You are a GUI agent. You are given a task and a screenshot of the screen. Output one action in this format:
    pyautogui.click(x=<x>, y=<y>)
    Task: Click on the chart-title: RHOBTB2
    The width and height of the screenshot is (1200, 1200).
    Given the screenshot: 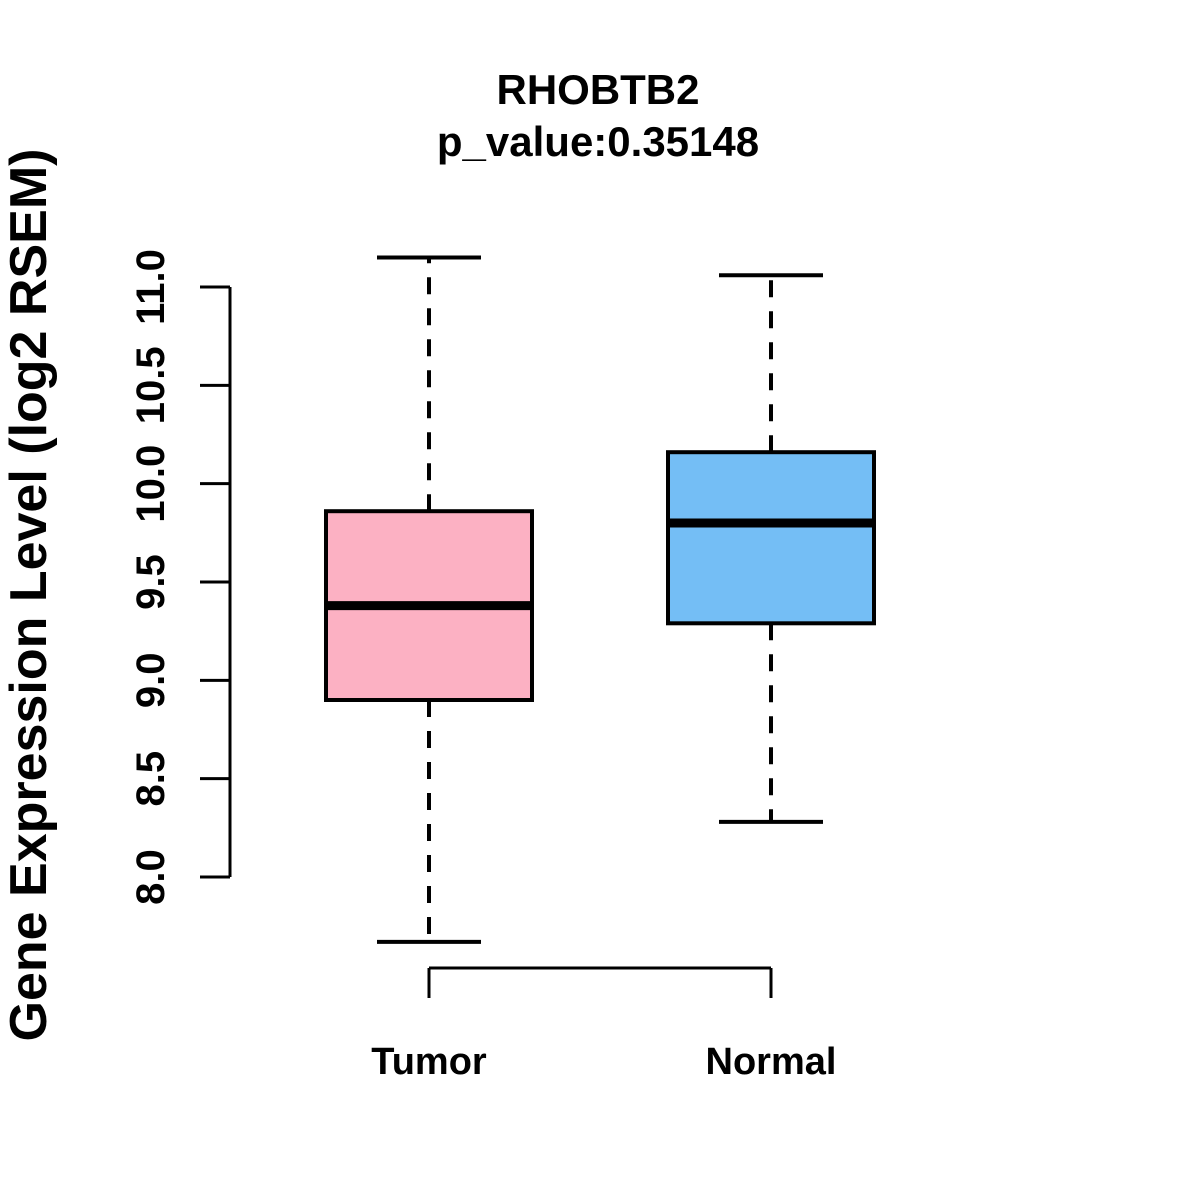 What is the action you would take?
    pyautogui.click(x=597, y=89)
    